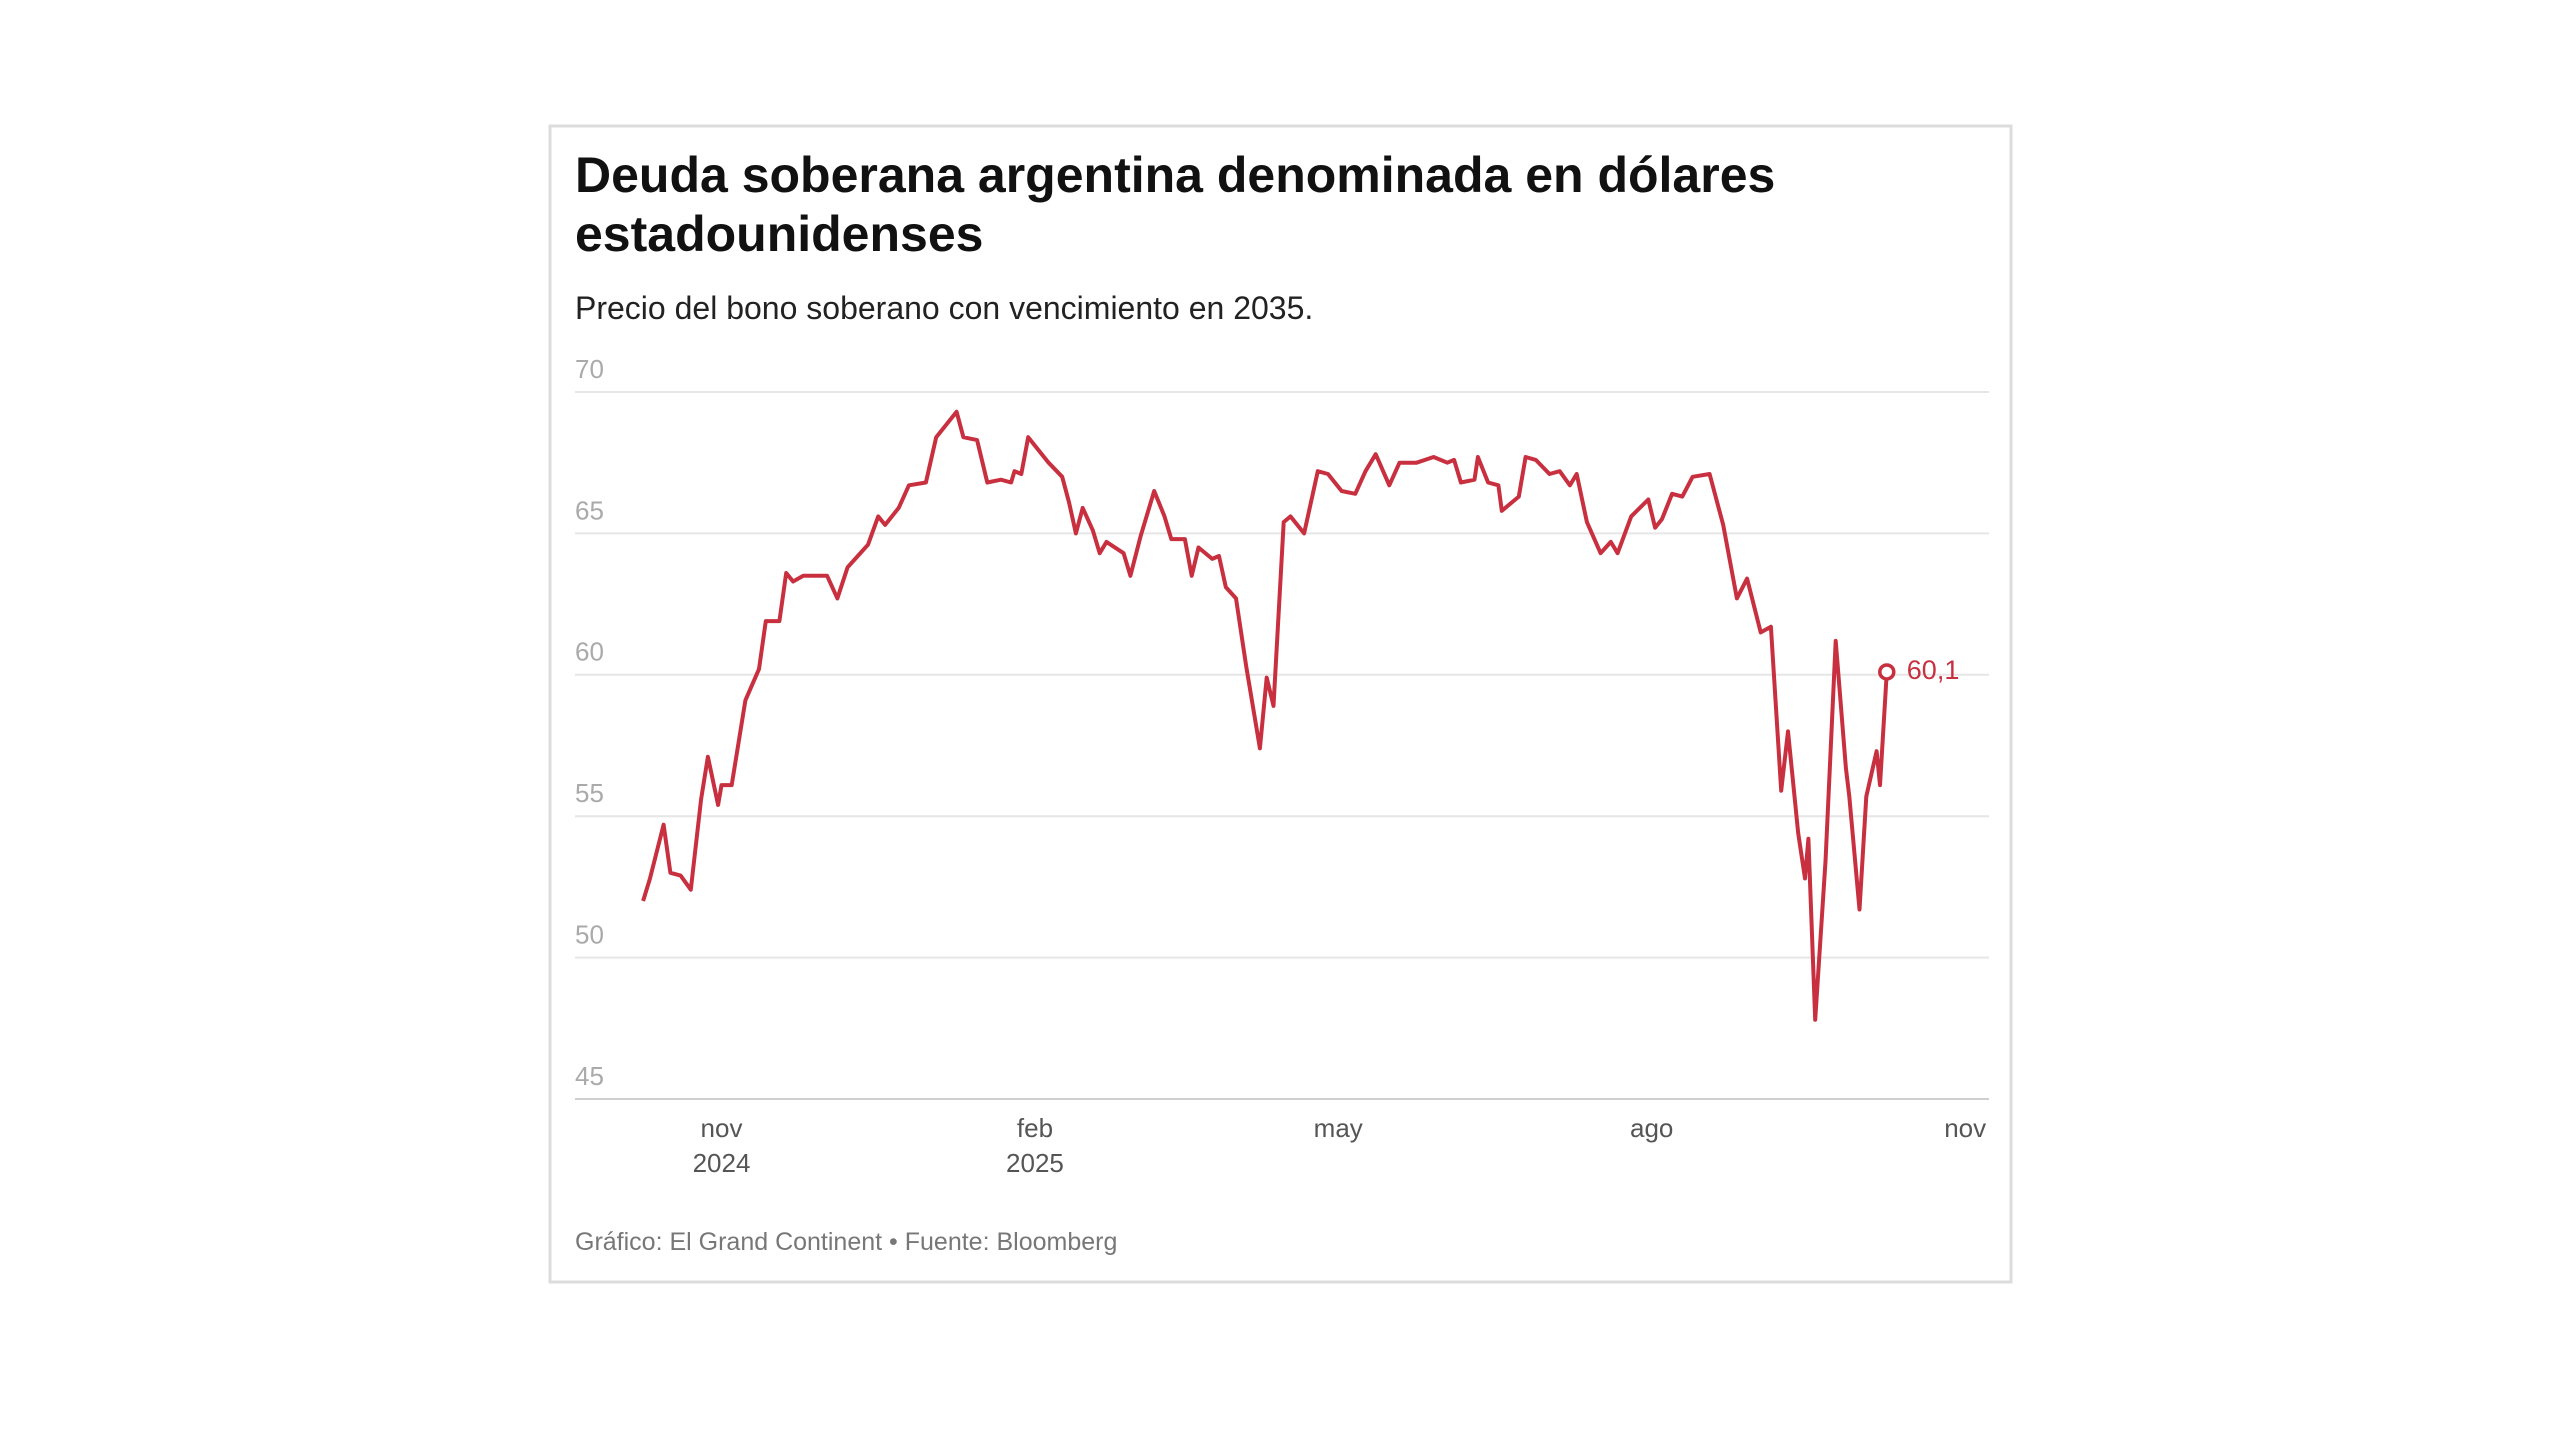 Image resolution: width=2560 pixels, height=1440 pixels. I want to click on y-tick-label: 70, so click(589, 369).